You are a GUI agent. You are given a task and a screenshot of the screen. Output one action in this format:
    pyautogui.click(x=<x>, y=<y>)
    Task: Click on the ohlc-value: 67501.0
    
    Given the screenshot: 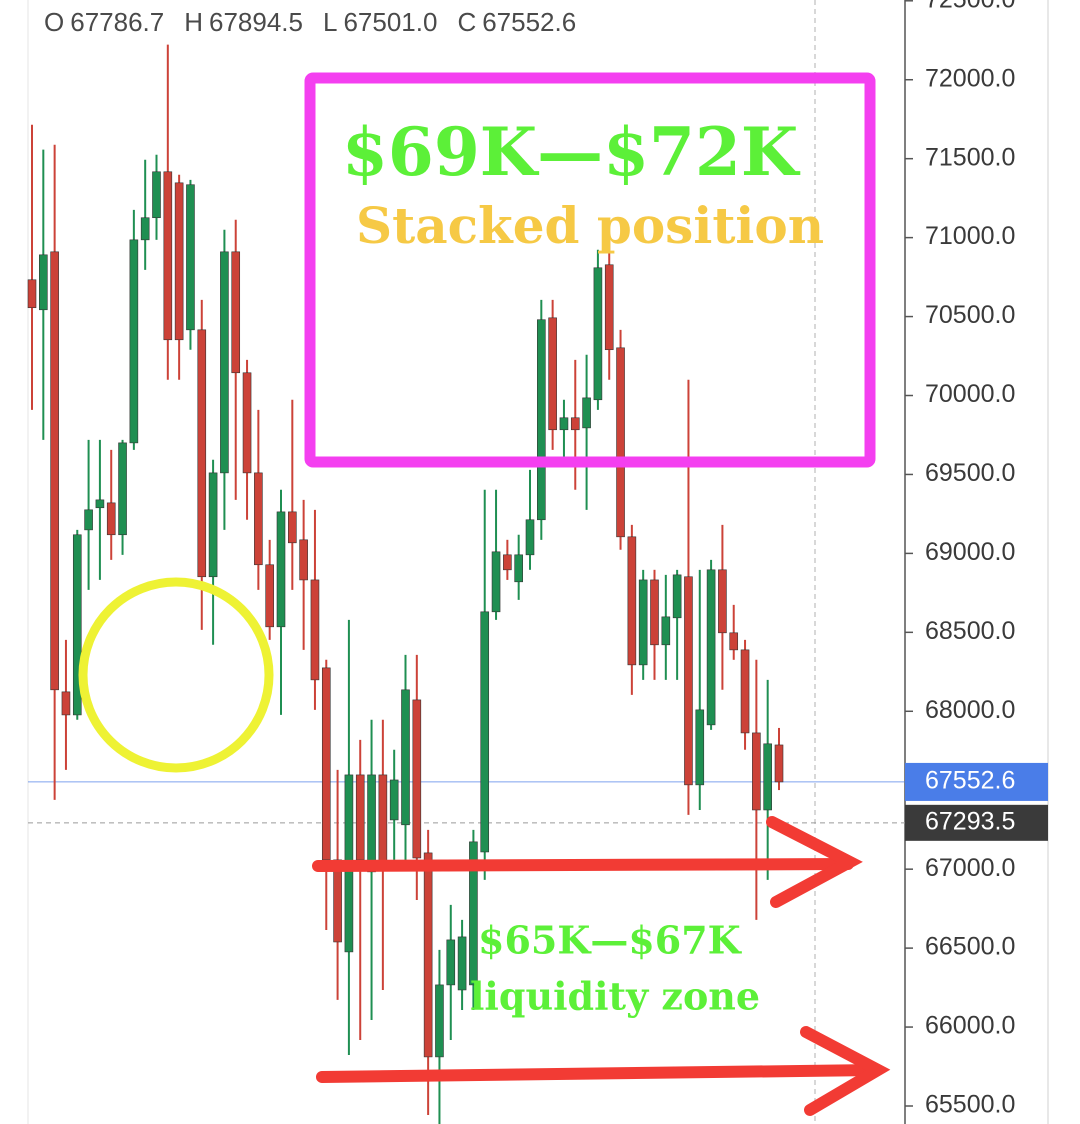 What is the action you would take?
    pyautogui.click(x=390, y=22)
    